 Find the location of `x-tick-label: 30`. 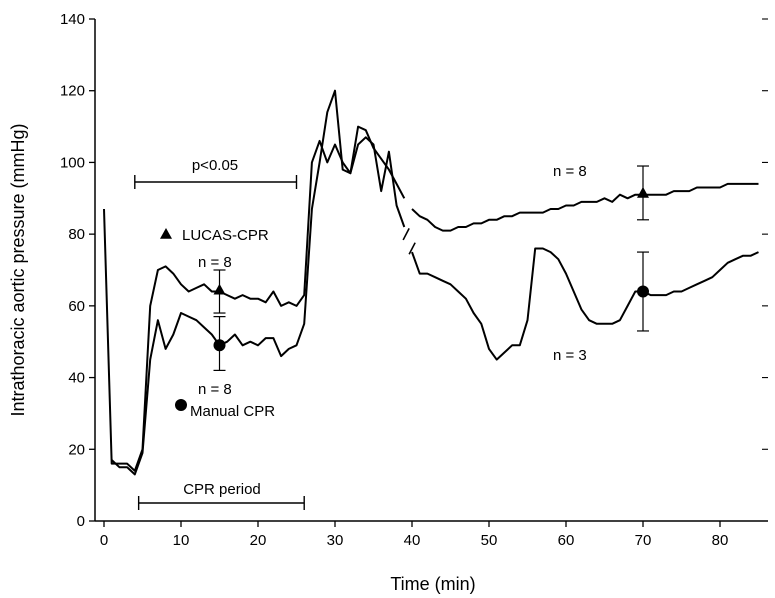

x-tick-label: 30 is located at coordinates (335, 540).